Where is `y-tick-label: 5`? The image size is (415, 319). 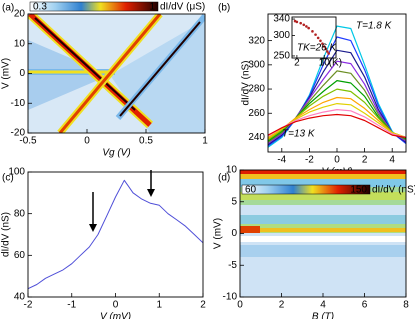
y-tick-label: 5 is located at coordinates (234, 201).